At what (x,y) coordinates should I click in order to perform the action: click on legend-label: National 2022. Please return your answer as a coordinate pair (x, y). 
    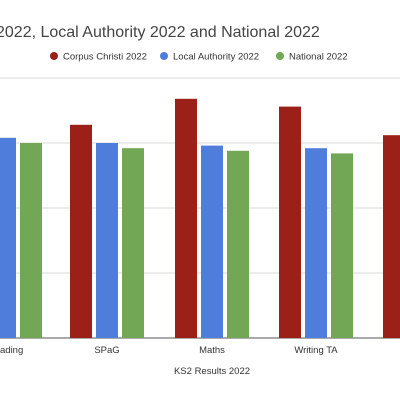
    Looking at the image, I should click on (318, 57).